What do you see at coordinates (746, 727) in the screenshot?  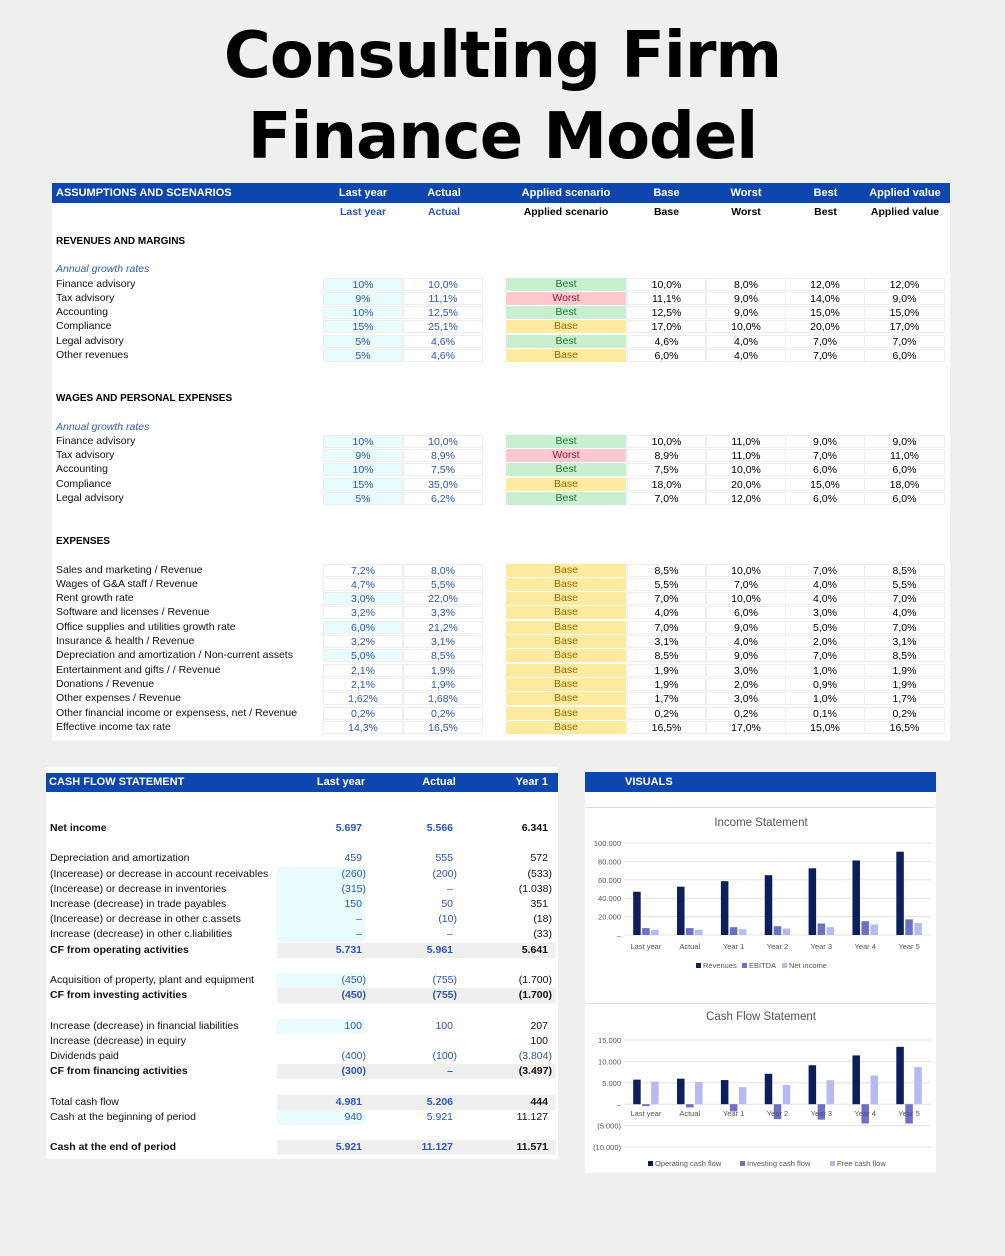 I see `worst-value: 17,0%` at bounding box center [746, 727].